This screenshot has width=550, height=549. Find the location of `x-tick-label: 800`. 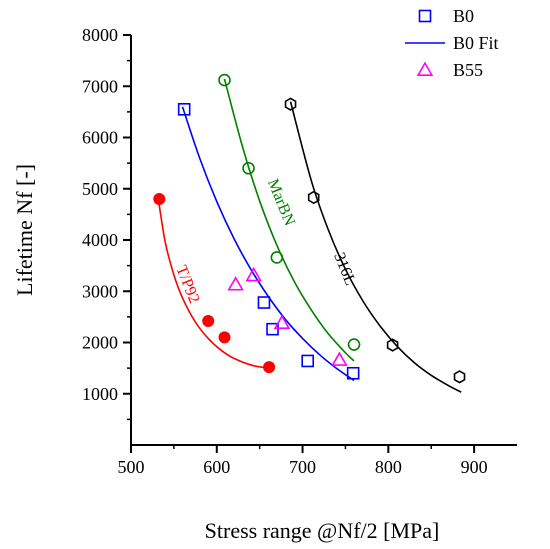

x-tick-label: 800 is located at coordinates (388, 467).